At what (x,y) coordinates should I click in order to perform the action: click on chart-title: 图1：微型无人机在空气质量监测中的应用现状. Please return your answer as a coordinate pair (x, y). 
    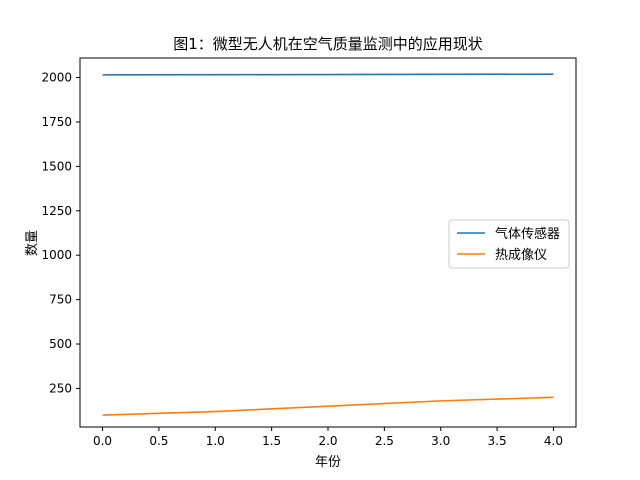
    Looking at the image, I should click on (328, 44).